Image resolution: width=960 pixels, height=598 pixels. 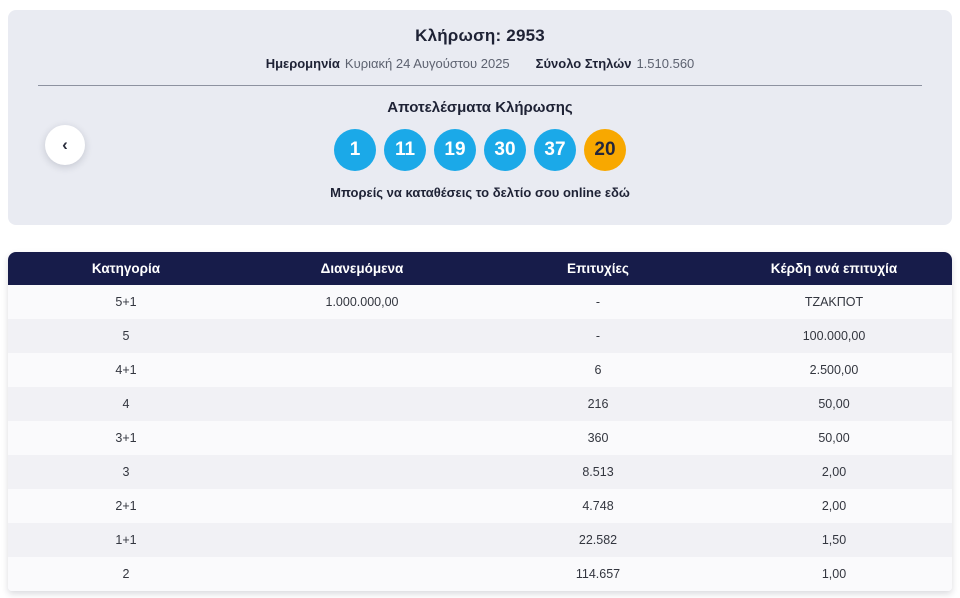 I want to click on winning-number-ball: 19, so click(x=455, y=150).